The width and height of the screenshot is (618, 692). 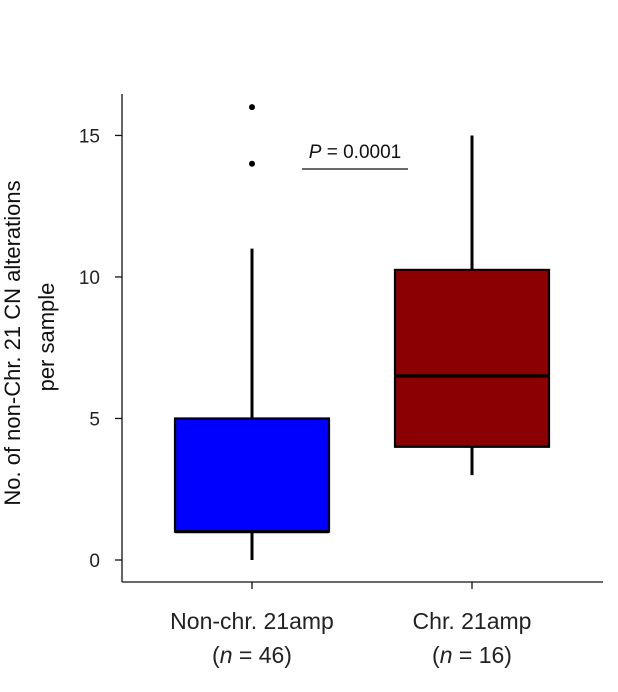 What do you see at coordinates (94, 561) in the screenshot?
I see `y-tick-label: 0` at bounding box center [94, 561].